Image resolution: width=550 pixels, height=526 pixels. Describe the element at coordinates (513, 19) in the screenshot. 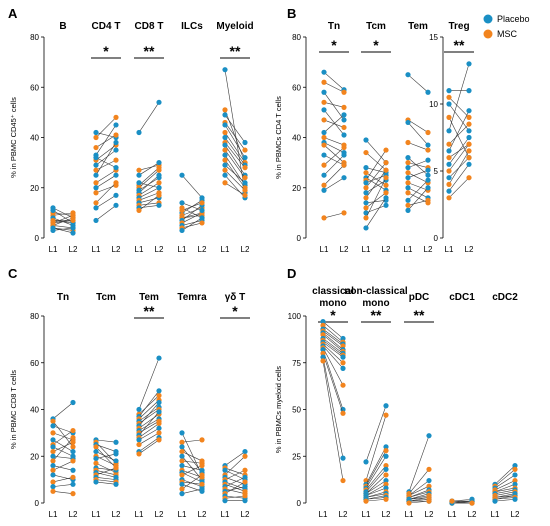

I see `legend-label: Placebo` at that location.